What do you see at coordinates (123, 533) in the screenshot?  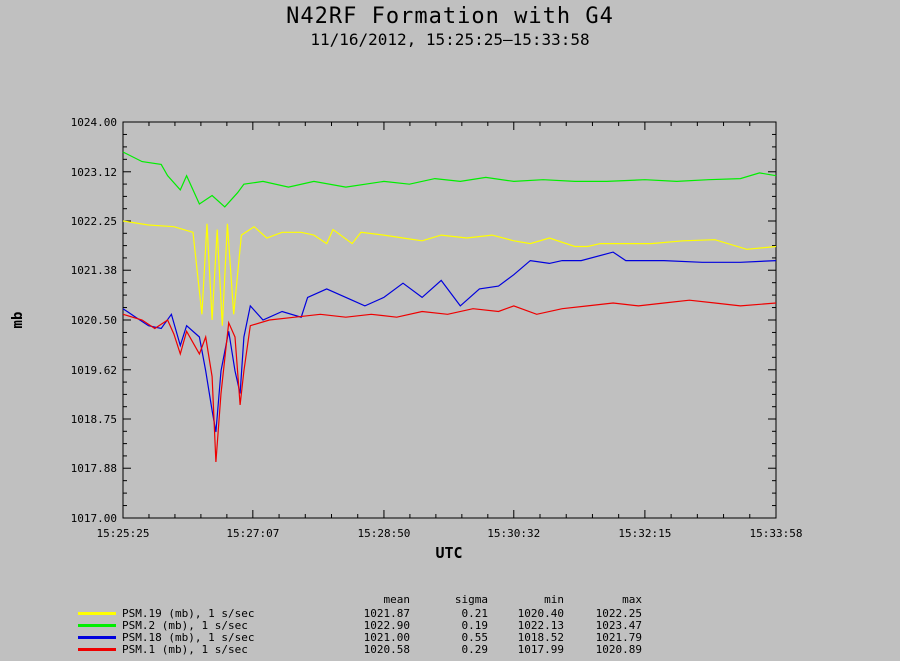 I see `x-tick-label: 15:25:25` at bounding box center [123, 533].